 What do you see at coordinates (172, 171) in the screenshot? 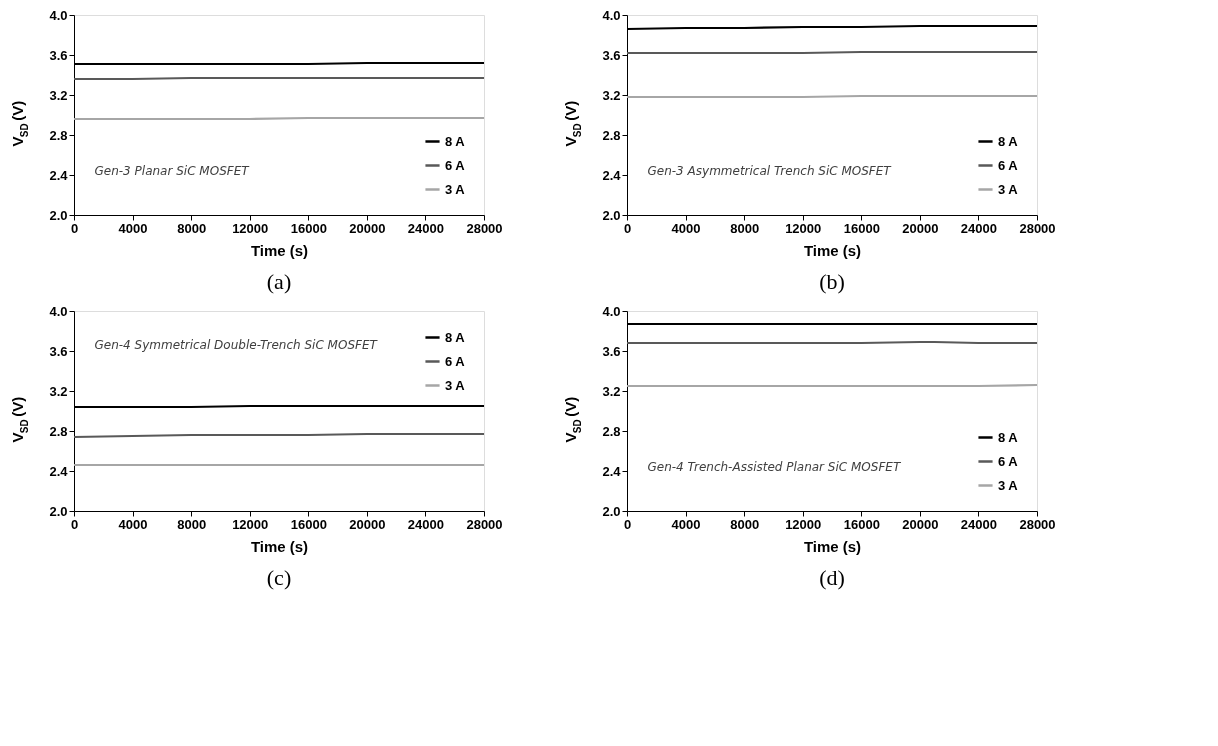
I see `annotation: Gen-3 Planar SiC MOSFET` at bounding box center [172, 171].